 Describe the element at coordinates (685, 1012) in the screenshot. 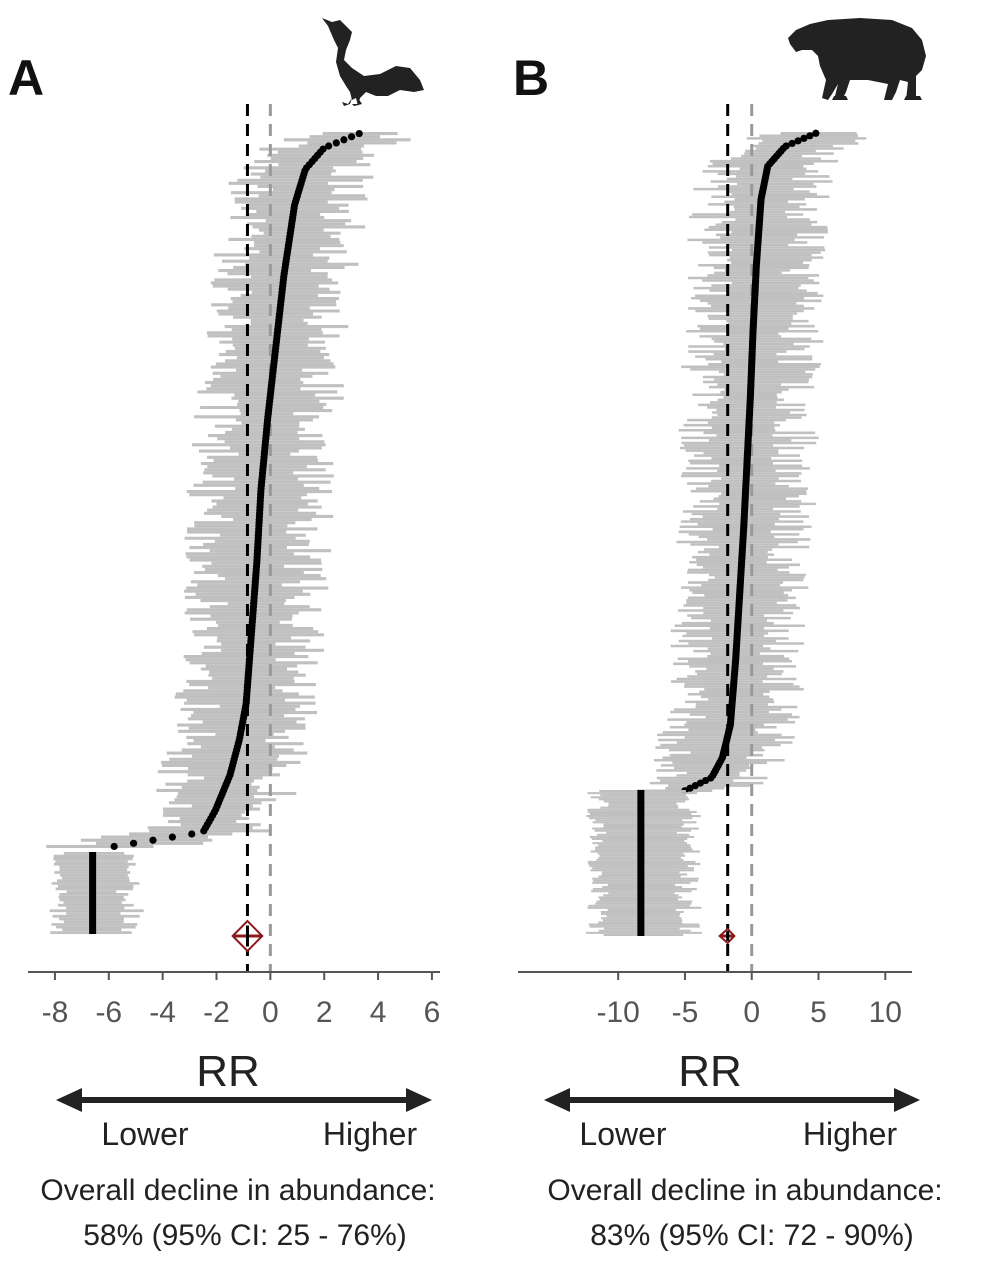

I see `x-tick-label: -5` at that location.